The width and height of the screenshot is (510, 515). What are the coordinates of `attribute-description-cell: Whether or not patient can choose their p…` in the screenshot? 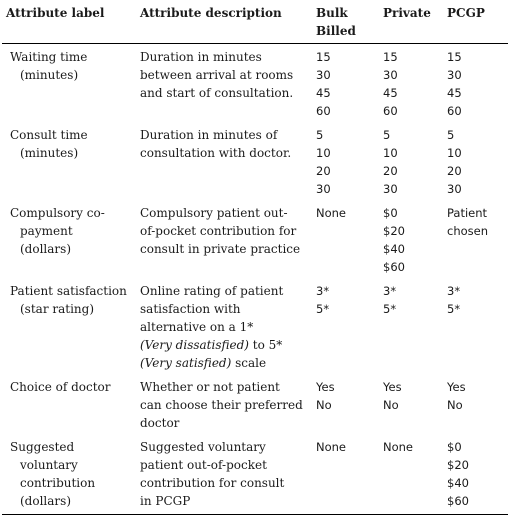 It's located at (224, 402).